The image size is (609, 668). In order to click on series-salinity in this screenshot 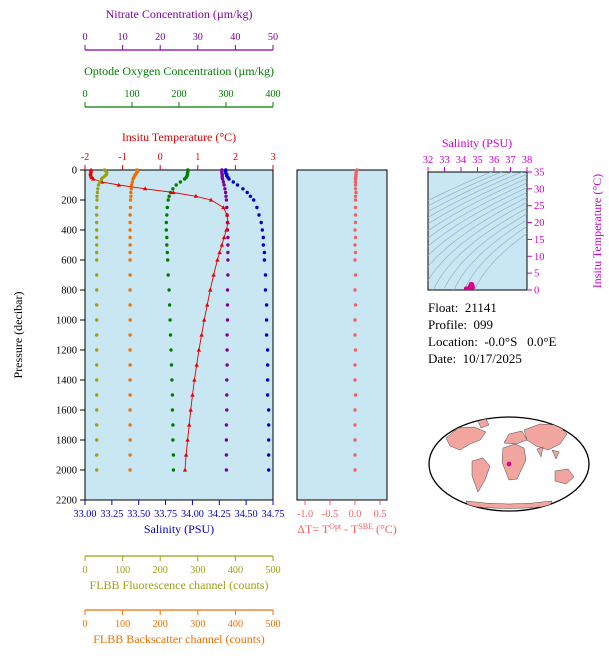, I will do `click(247, 320)`.